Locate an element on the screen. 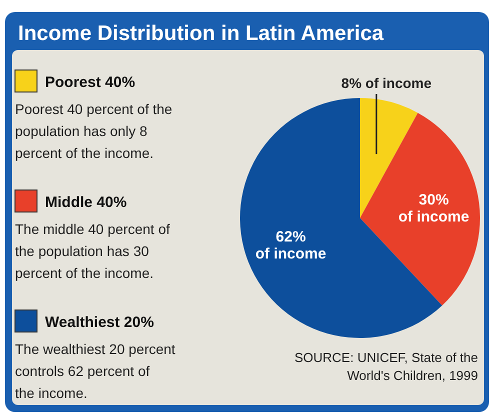 The image size is (494, 417). text: The middle 40 percent of the population has 30 percent of the income. is located at coordinates (92, 251).